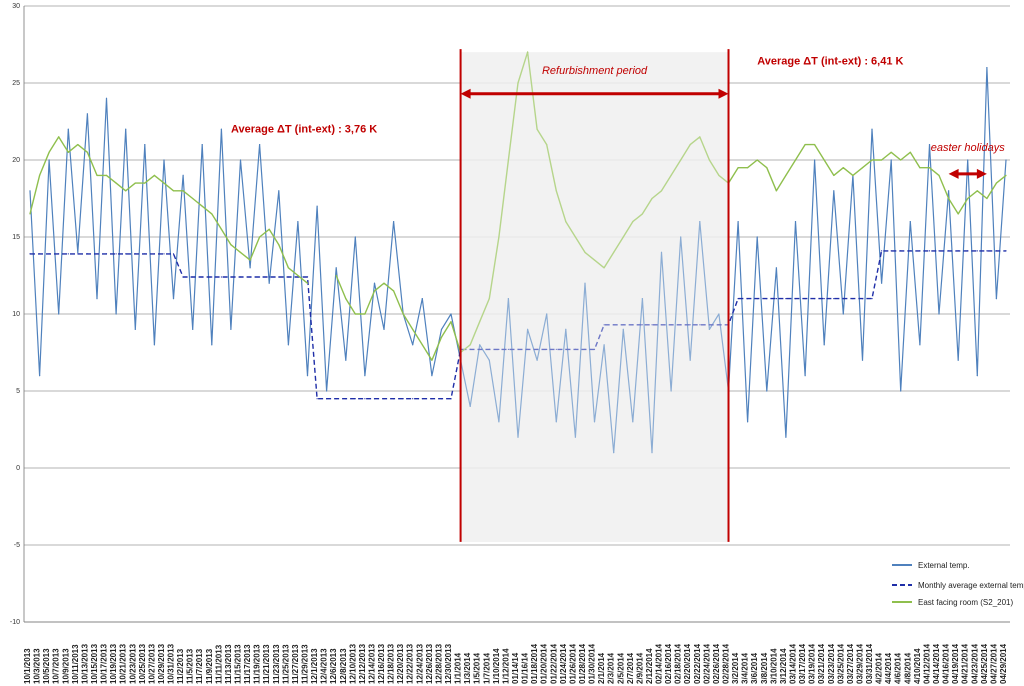  Describe the element at coordinates (477, 668) in the screenshot. I see `x-tick-label: 1/5/2014` at that location.